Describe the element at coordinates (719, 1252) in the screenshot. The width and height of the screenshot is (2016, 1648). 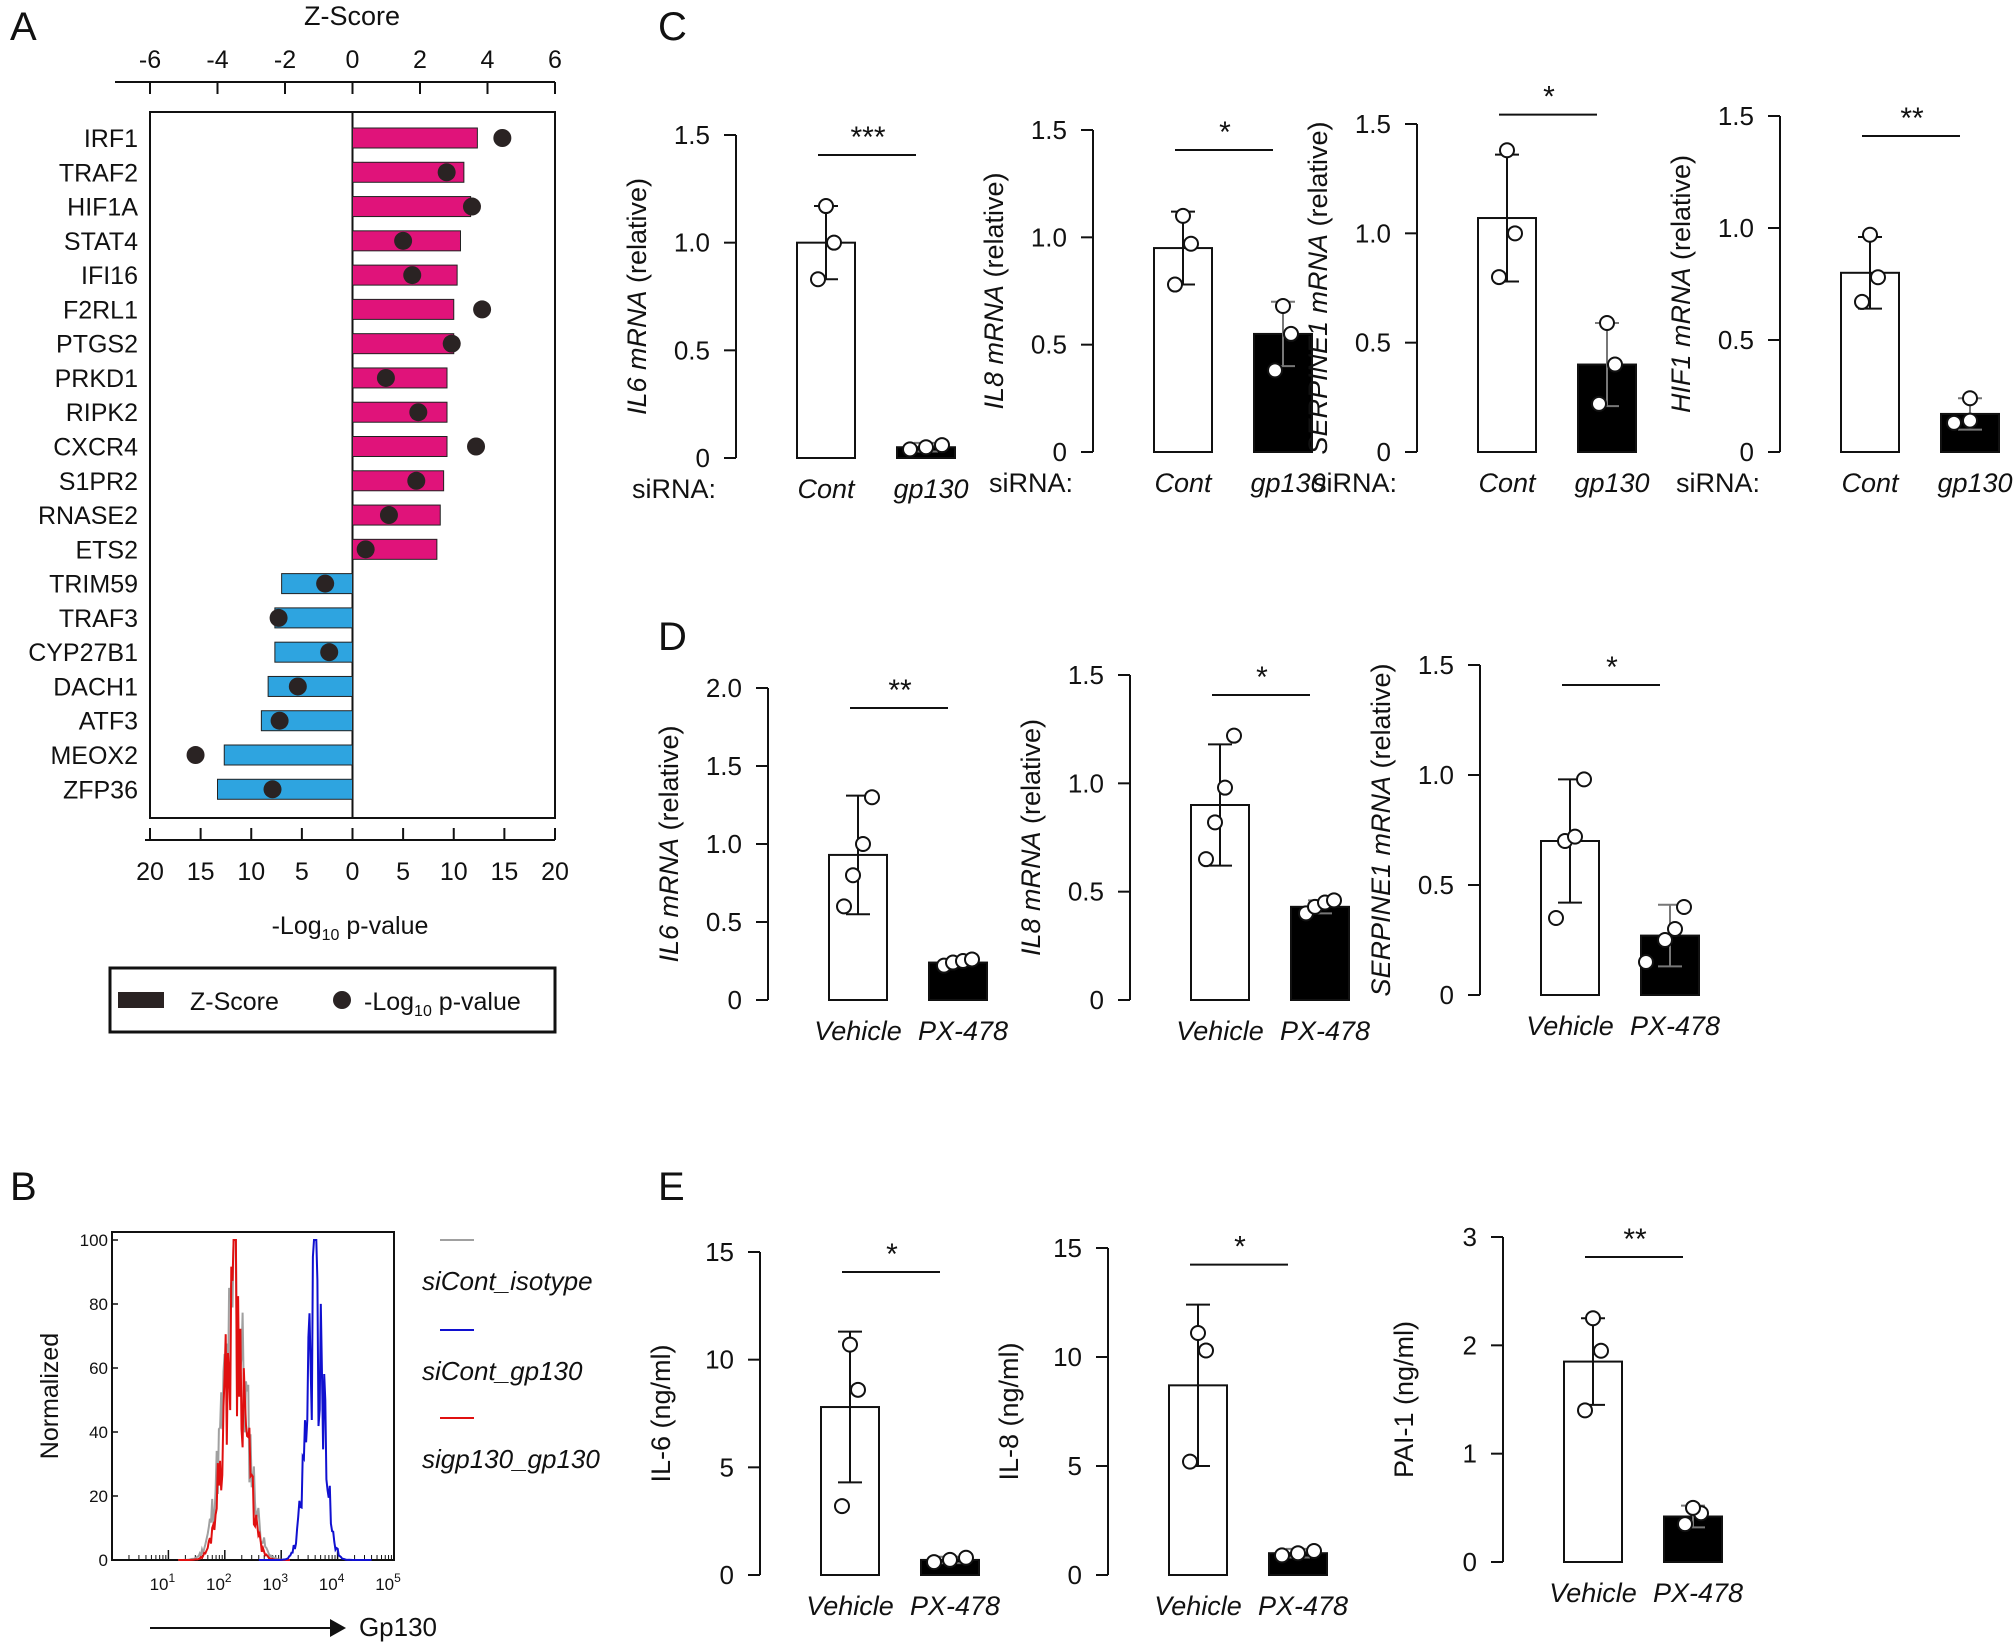
I see `y-tick-label: 15` at that location.